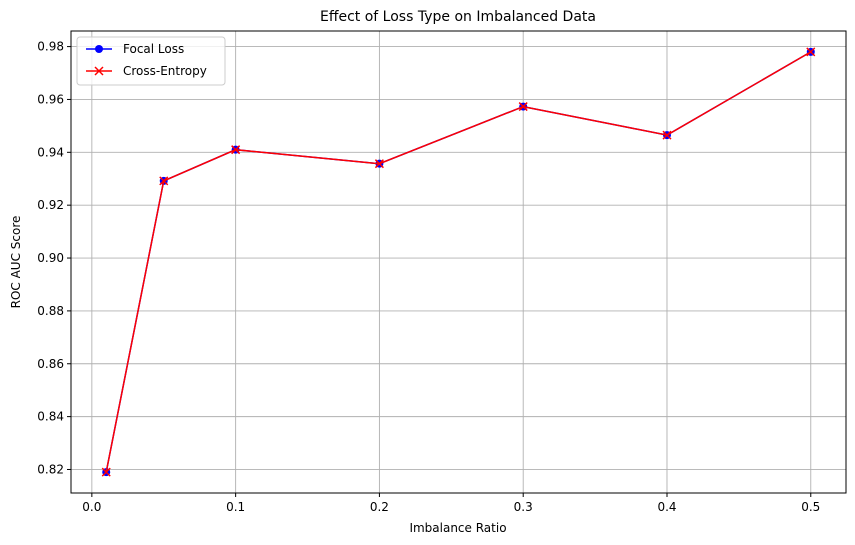 Image resolution: width=855 pixels, height=545 pixels. I want to click on y-tick-label: 0.86, so click(50, 364).